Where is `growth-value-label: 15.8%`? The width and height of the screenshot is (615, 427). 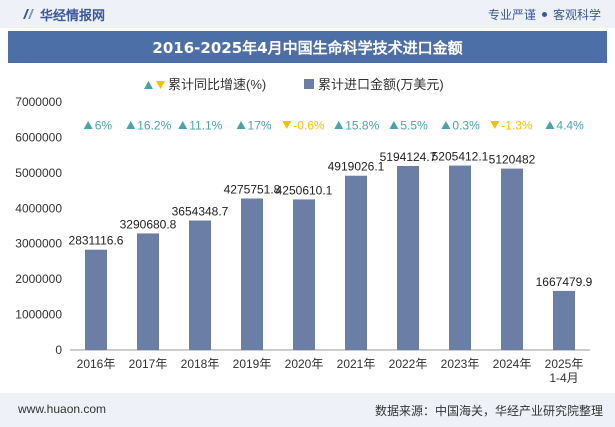
growth-value-label: 15.8% is located at coordinates (362, 126).